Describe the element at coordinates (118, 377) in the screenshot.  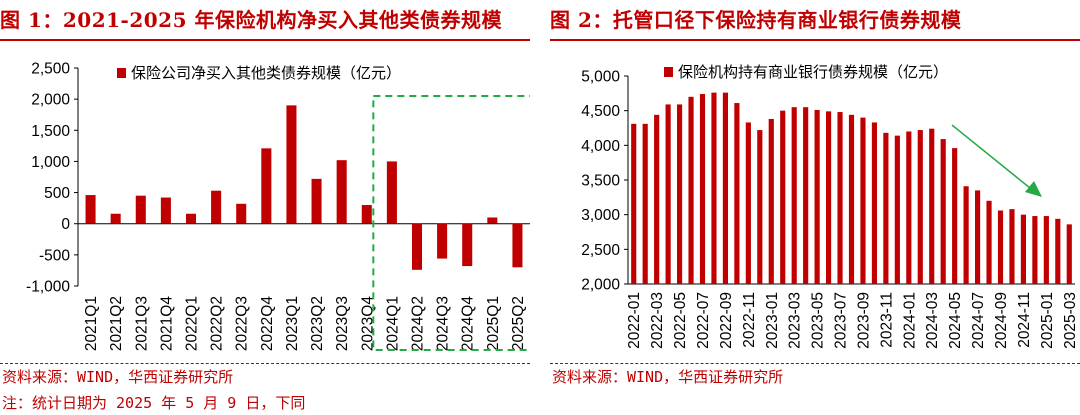
I see `figure-1-source: 资料来源：WIND，华西证券研究所` at that location.